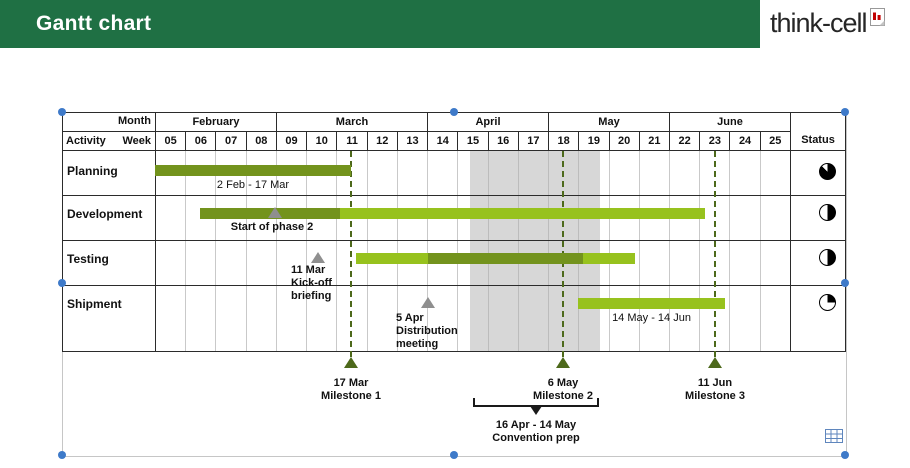 The image size is (910, 468). I want to click on month-cell: March, so click(352, 121).